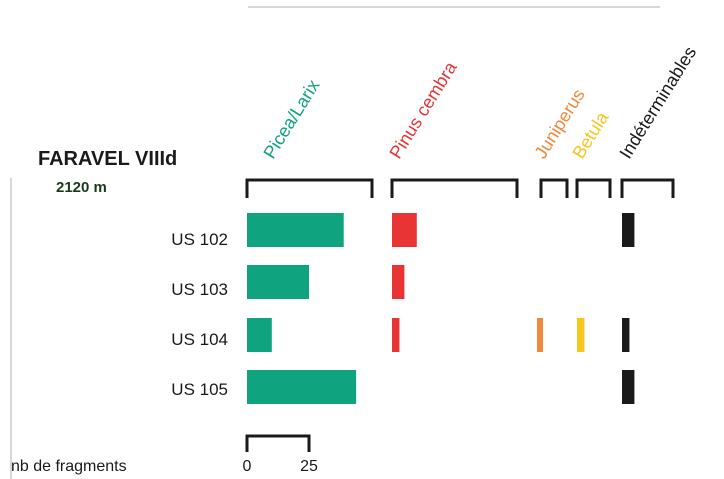 This screenshot has height=479, width=724. I want to click on bar-series4-row3, so click(628, 387).